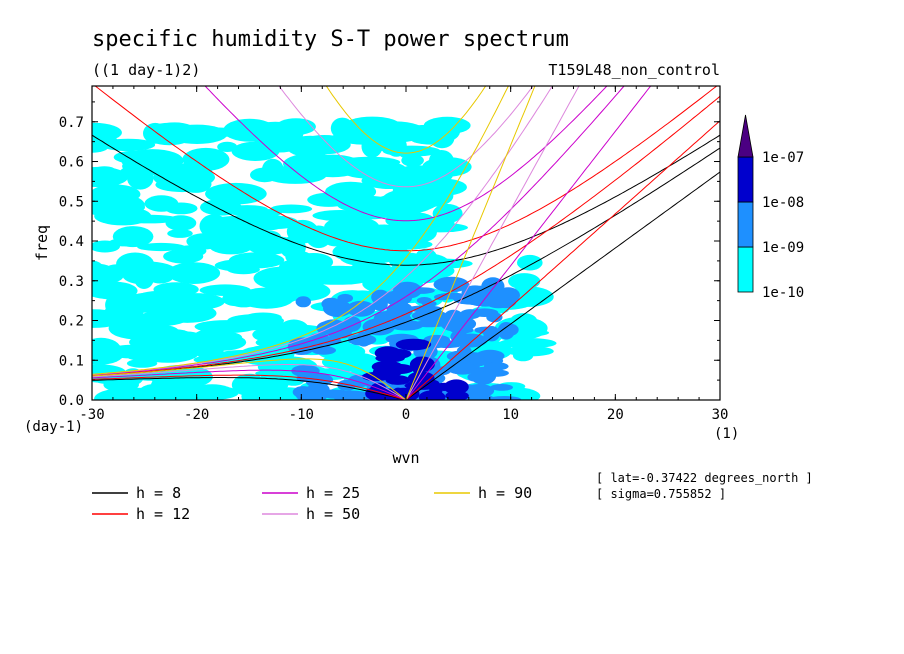 The image size is (904, 654). Describe the element at coordinates (158, 493) in the screenshot. I see `legend-label: h = 8` at that location.